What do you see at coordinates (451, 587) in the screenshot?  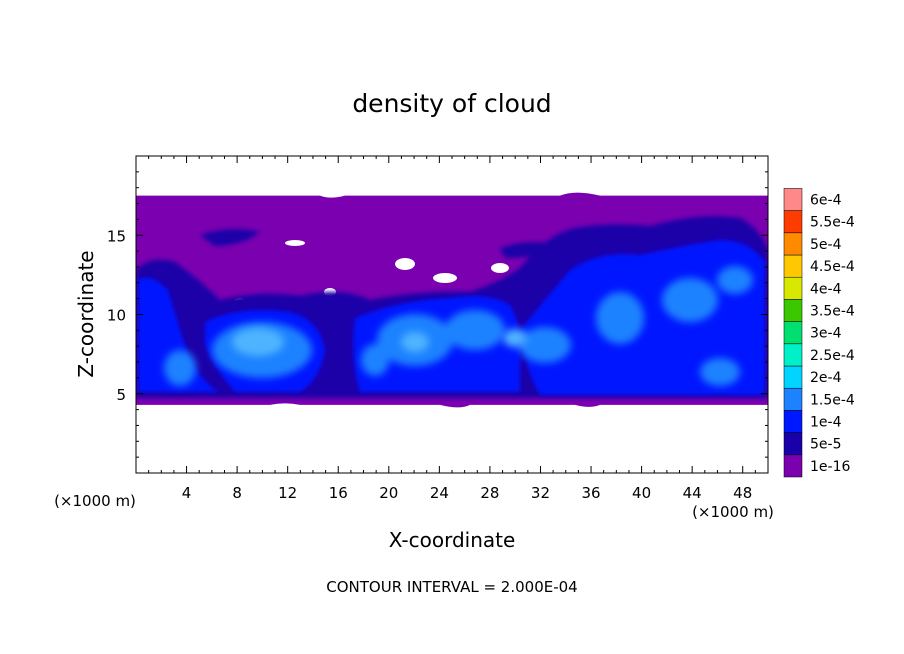 I see `contour-interval-note: CONTOUR INTERVAL = 2.000E-04` at bounding box center [451, 587].